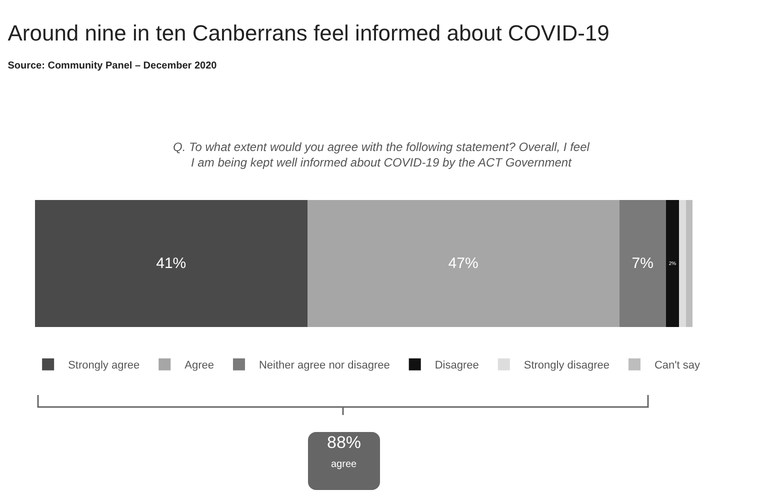 This screenshot has width=773, height=502. Describe the element at coordinates (309, 33) in the screenshot. I see `chart-title: Around nine in ten Canberrans feel informed about COVID-19` at that location.